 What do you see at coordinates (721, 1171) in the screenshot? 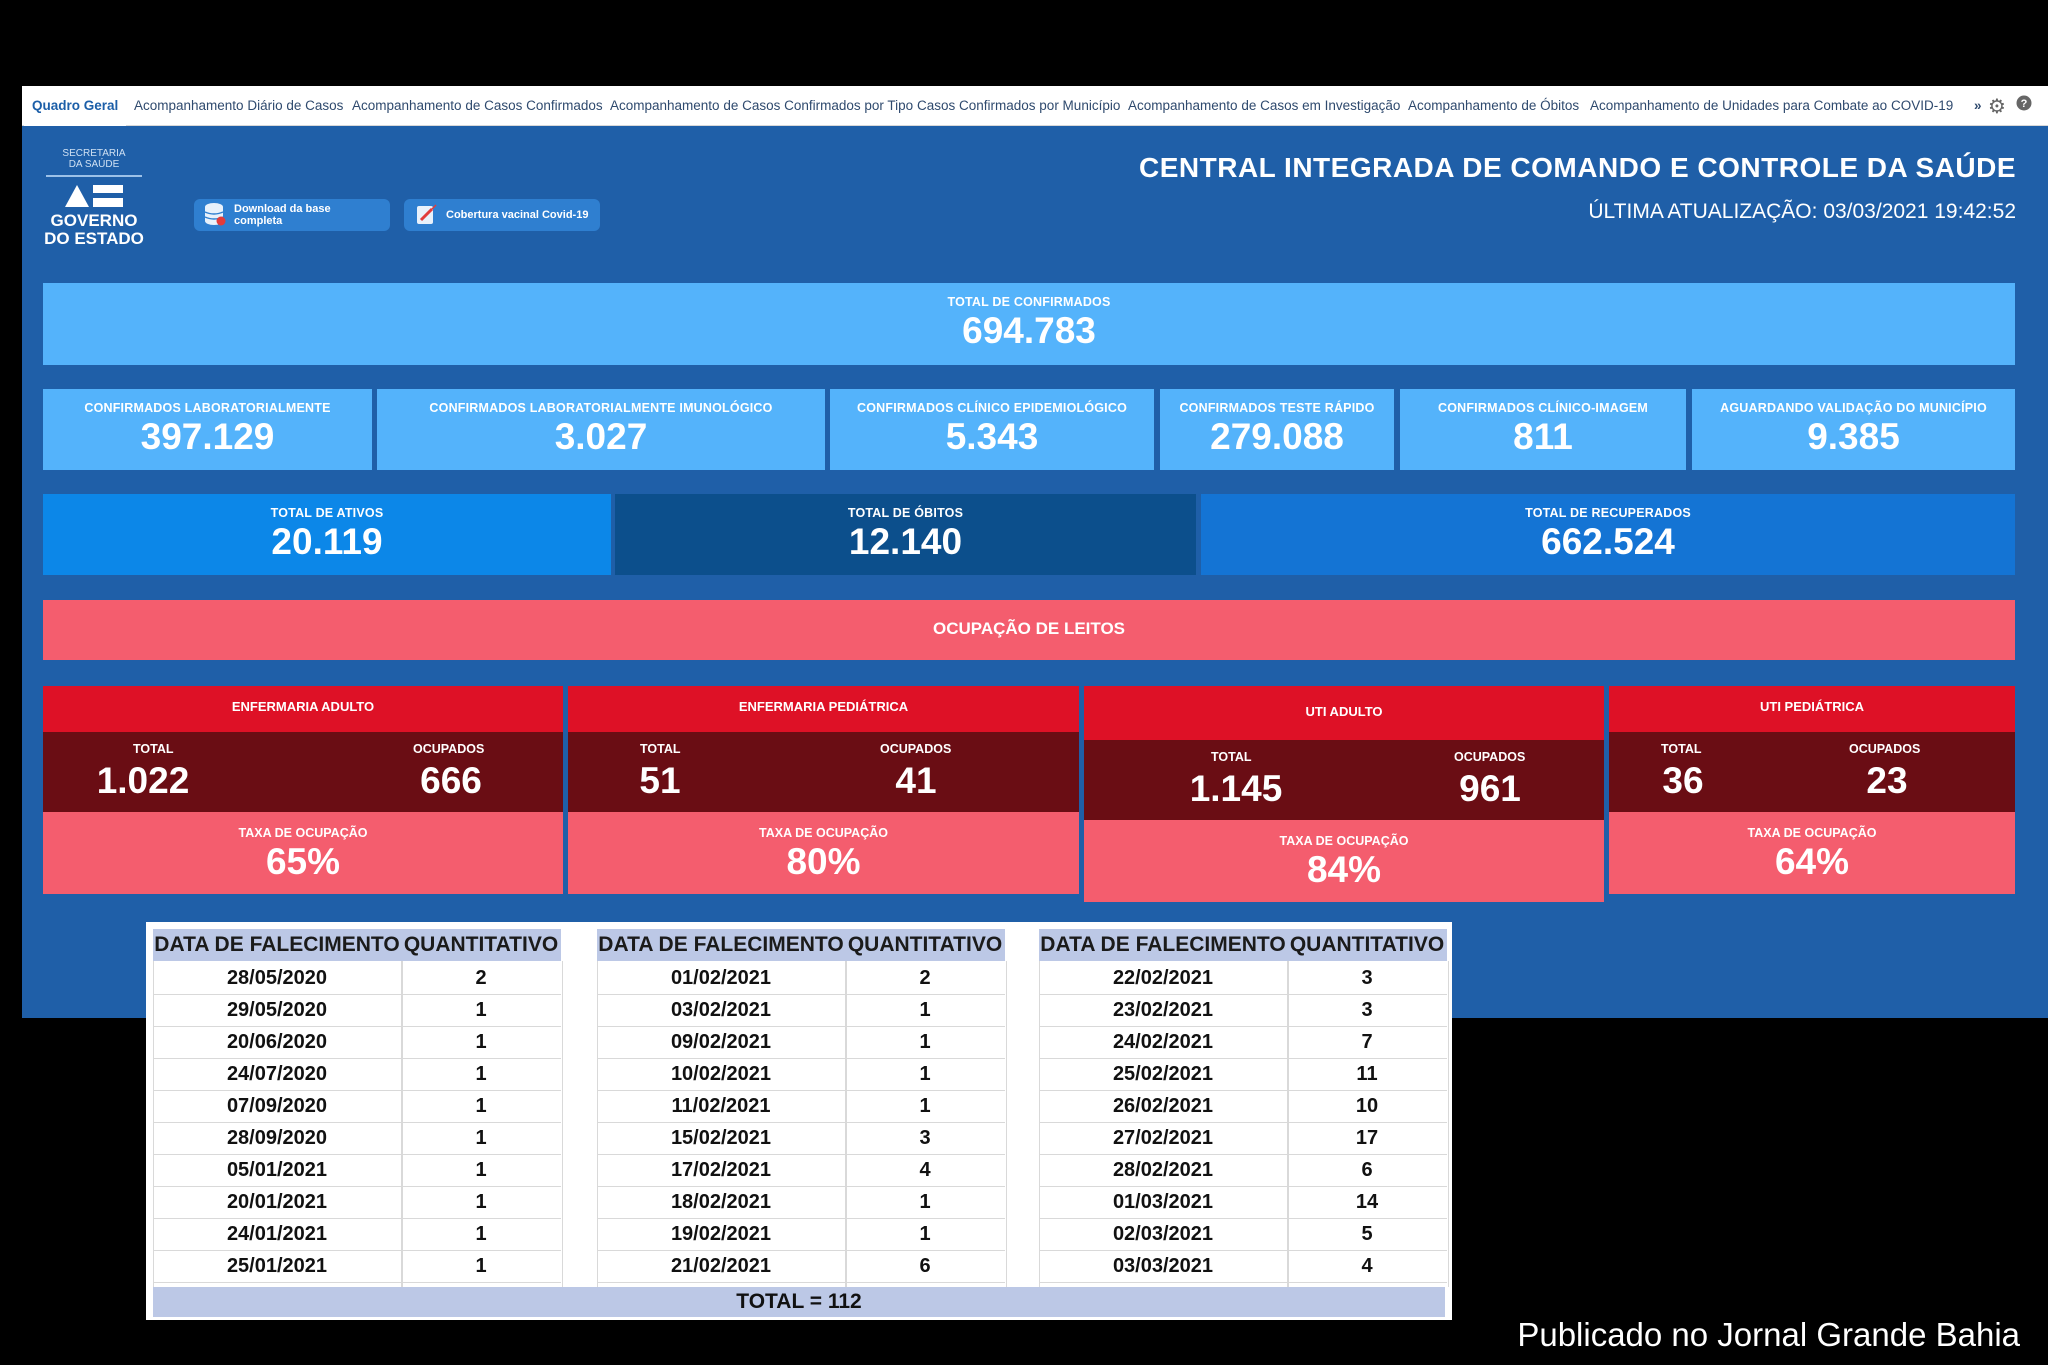
I see `table-cell-date: 17/02/2021` at bounding box center [721, 1171].